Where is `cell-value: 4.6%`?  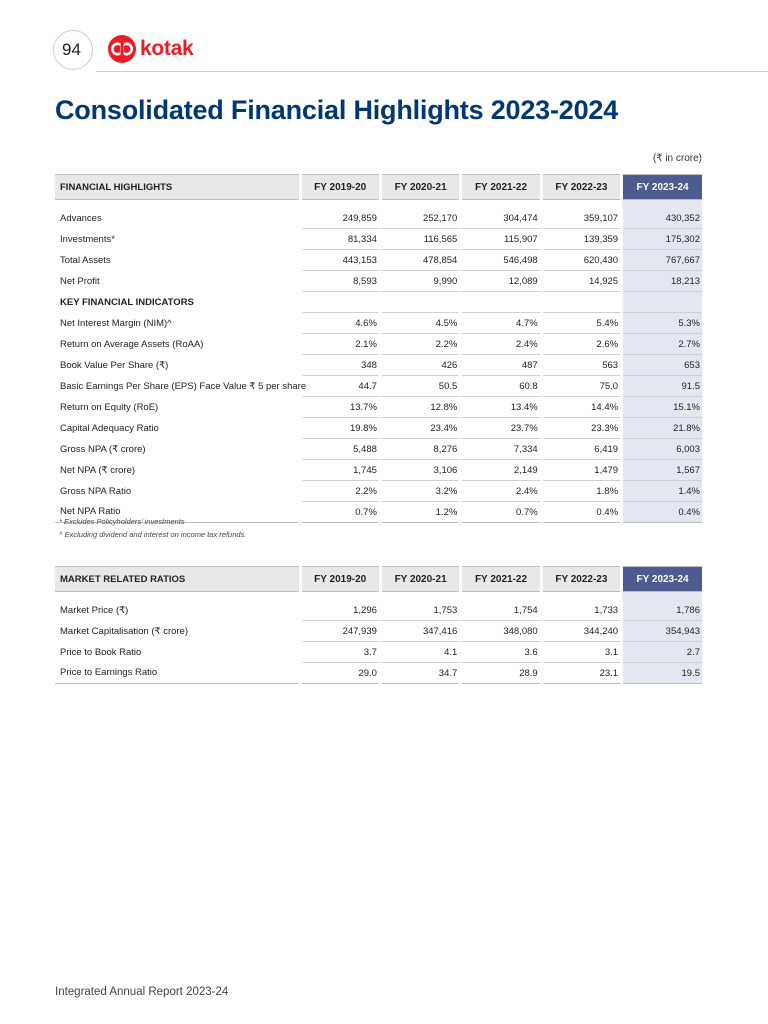
cell-value: 4.6% is located at coordinates (339, 323).